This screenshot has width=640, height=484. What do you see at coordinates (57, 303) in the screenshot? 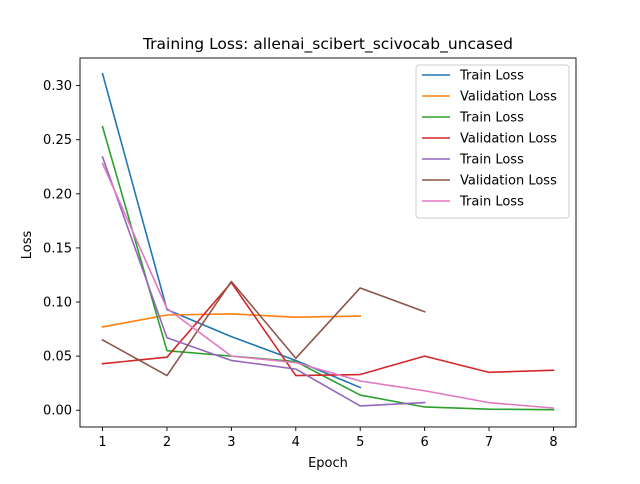
I see `y-tick-label: 0.10` at bounding box center [57, 303].